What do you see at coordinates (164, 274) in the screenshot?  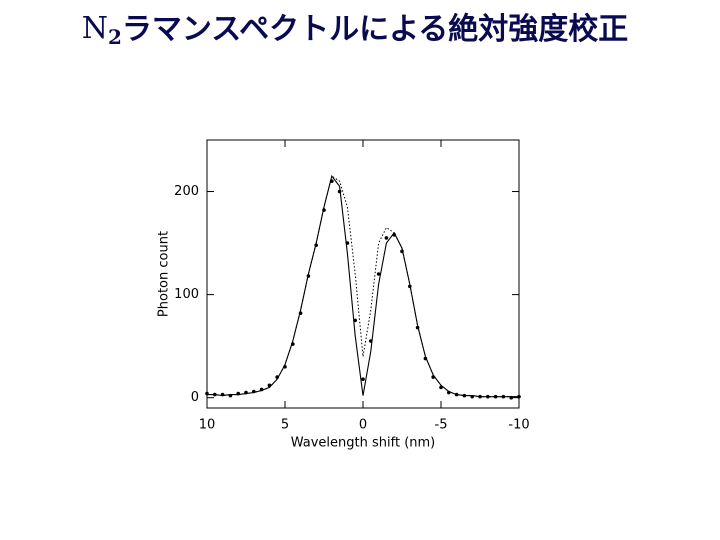 I see `y-axis-label: Photon count` at bounding box center [164, 274].